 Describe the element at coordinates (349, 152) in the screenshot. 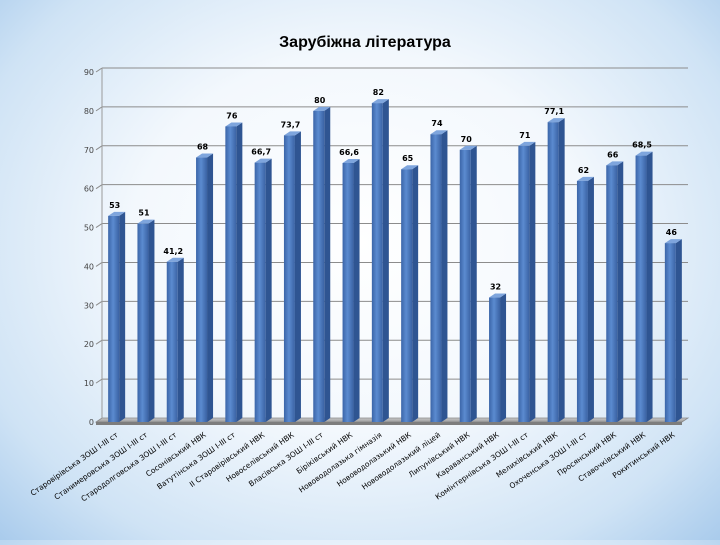

I see `data-label: 66,6` at that location.